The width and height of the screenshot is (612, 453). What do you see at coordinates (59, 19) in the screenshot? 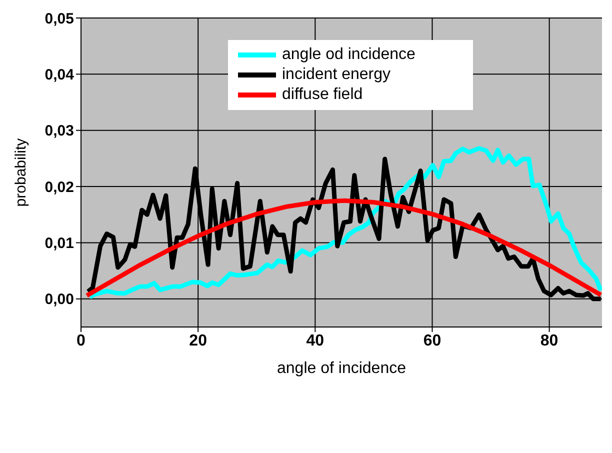
I see `y-tick-label: 0,05` at bounding box center [59, 19].